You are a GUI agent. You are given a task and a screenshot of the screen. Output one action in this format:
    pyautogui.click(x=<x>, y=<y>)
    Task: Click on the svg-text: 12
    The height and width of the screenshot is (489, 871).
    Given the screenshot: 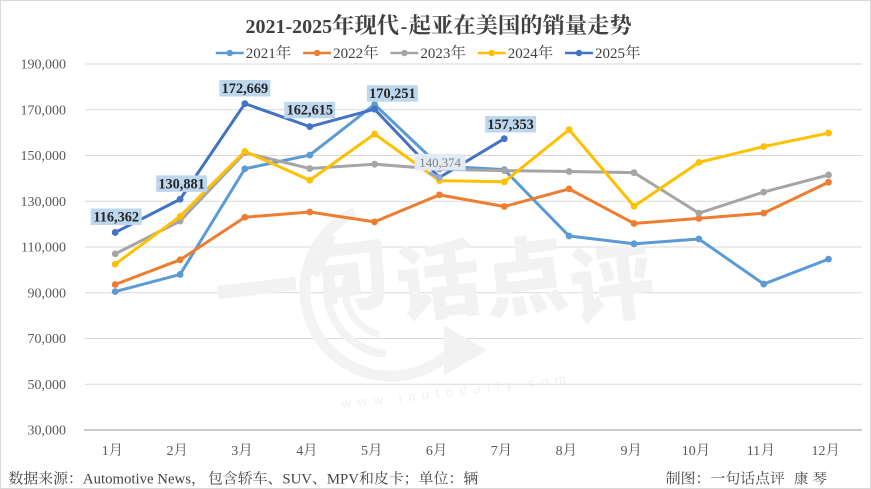 What is the action you would take?
    pyautogui.click(x=819, y=451)
    